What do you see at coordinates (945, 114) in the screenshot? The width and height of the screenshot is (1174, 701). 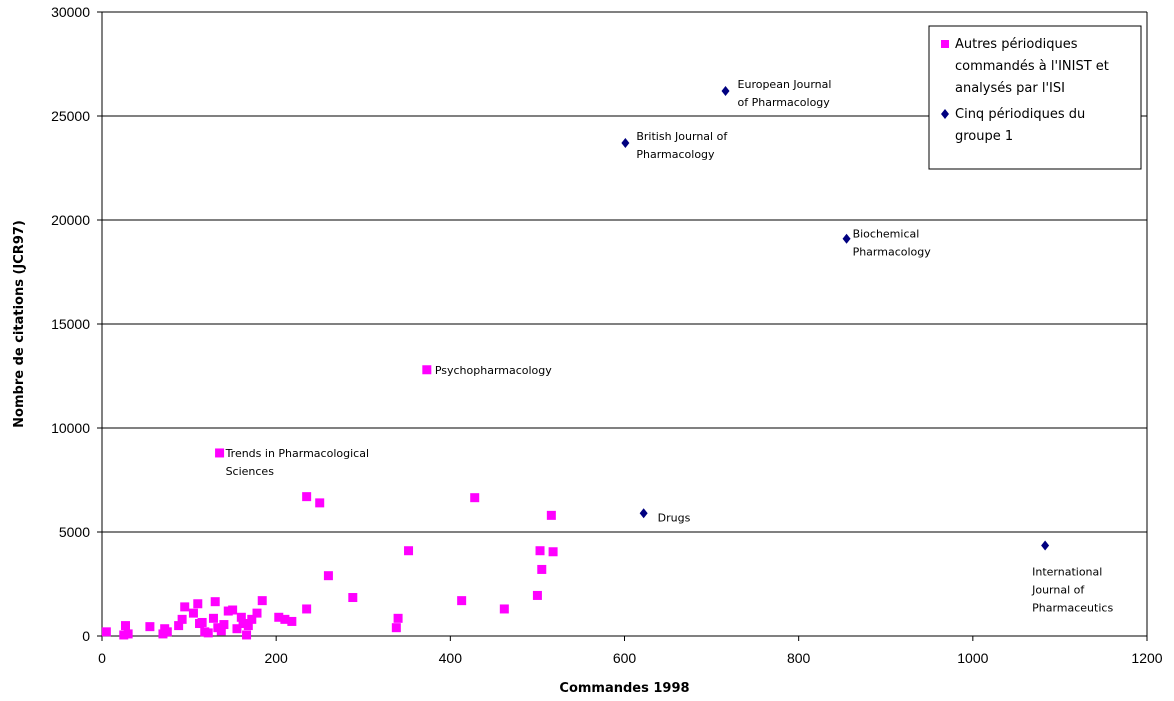 I see `legend-marker-diamond` at bounding box center [945, 114].